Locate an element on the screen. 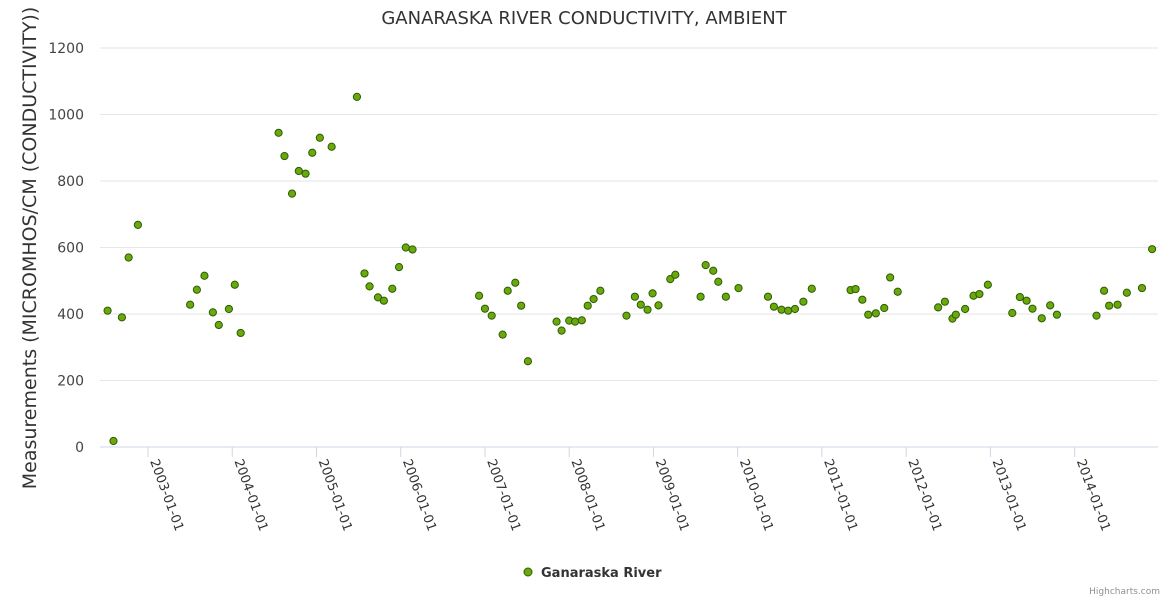 This screenshot has height=600, width=1170. legend-item-ganaraska-river: Ganaraska River is located at coordinates (601, 573).